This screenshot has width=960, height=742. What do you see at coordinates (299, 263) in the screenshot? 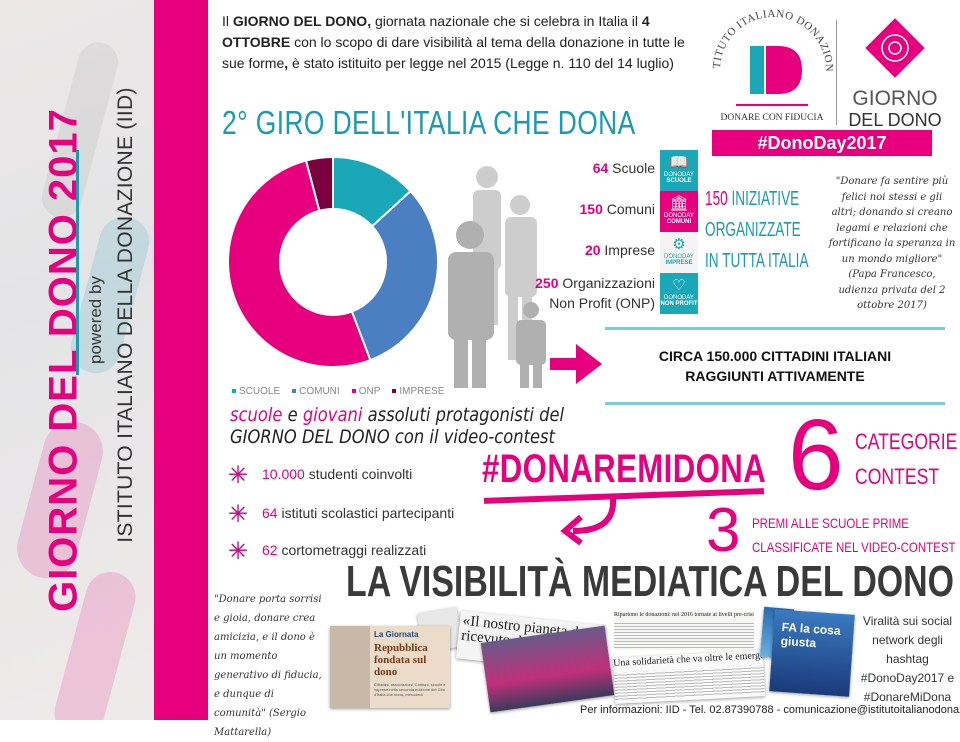
I see `donut-slice-onp` at bounding box center [299, 263].